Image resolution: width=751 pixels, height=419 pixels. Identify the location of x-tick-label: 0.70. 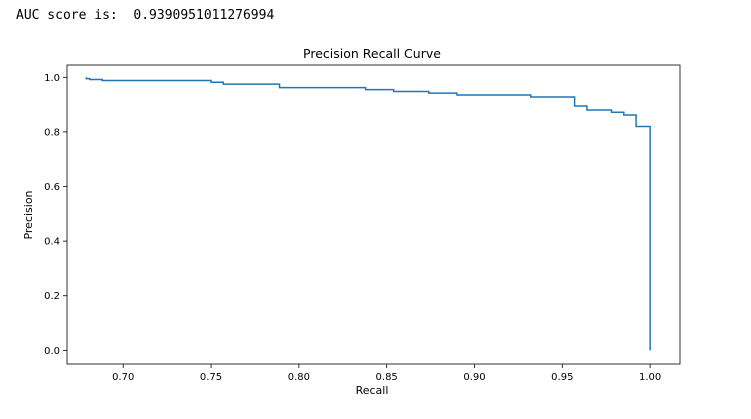
(123, 377).